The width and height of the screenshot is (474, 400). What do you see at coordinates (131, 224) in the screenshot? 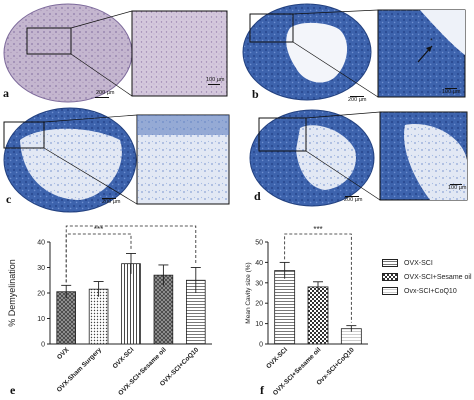
I see `significance-label: **` at bounding box center [131, 224].